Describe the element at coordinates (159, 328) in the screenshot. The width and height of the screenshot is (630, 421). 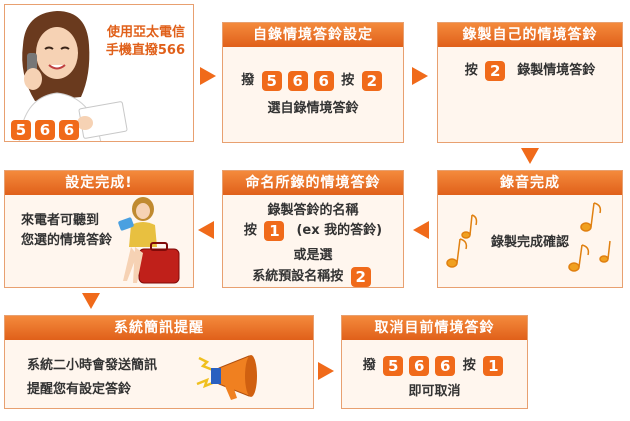
I see `step-sms-reminder-title: 系統簡訊提醒` at that location.